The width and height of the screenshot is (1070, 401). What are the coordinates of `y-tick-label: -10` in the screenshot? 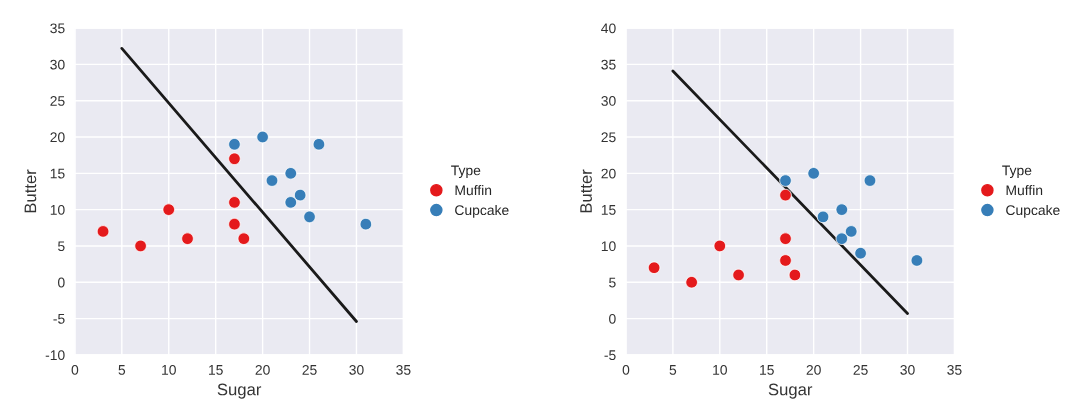 It's located at (55, 355).